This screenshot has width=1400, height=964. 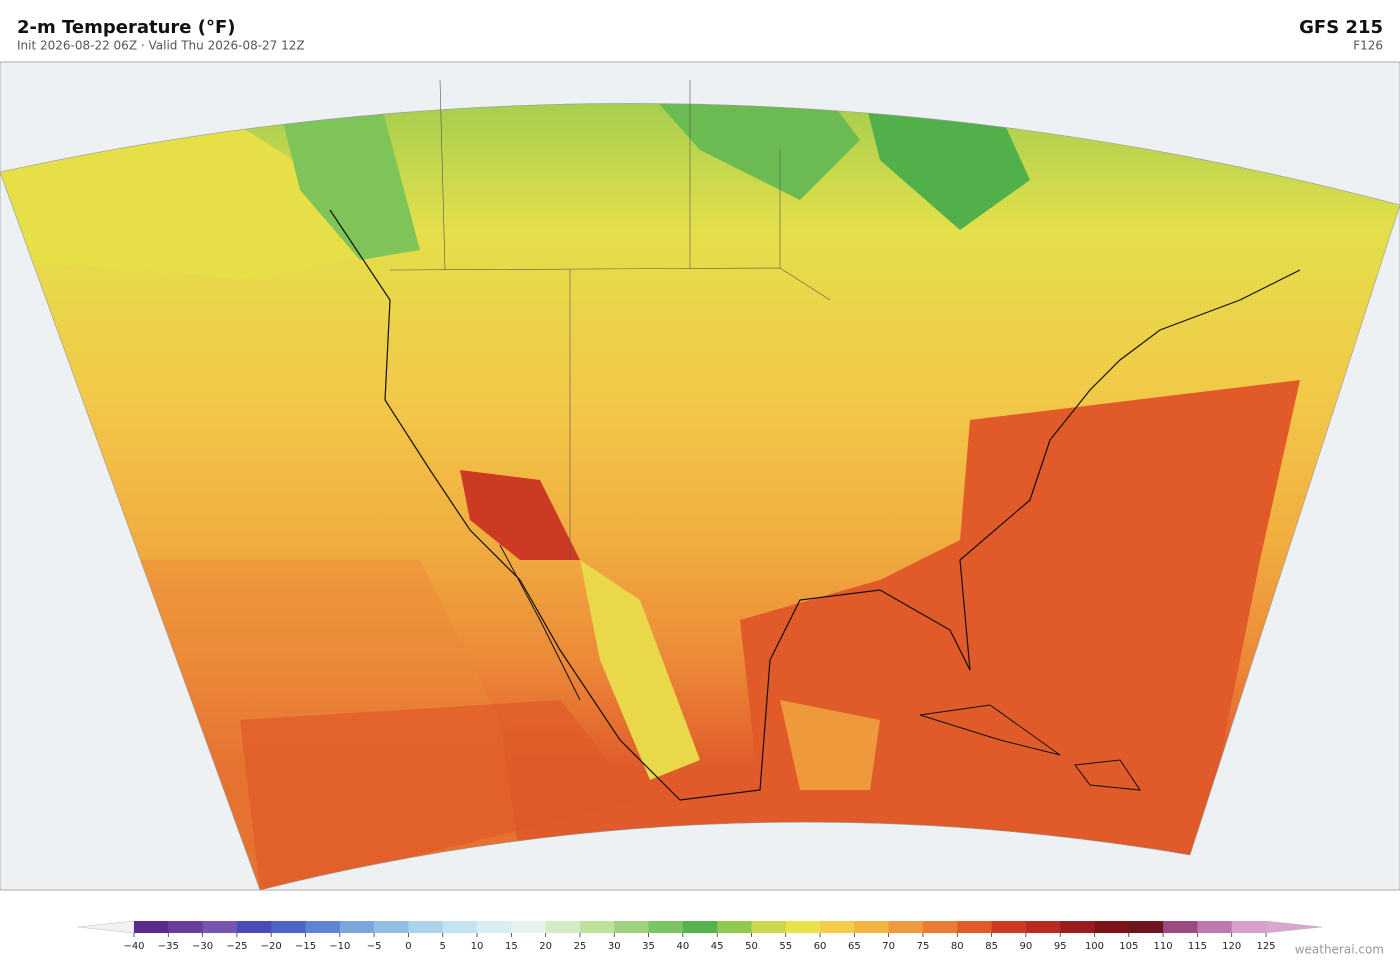 I want to click on colorbar-tick-label: 120, so click(x=1231, y=946).